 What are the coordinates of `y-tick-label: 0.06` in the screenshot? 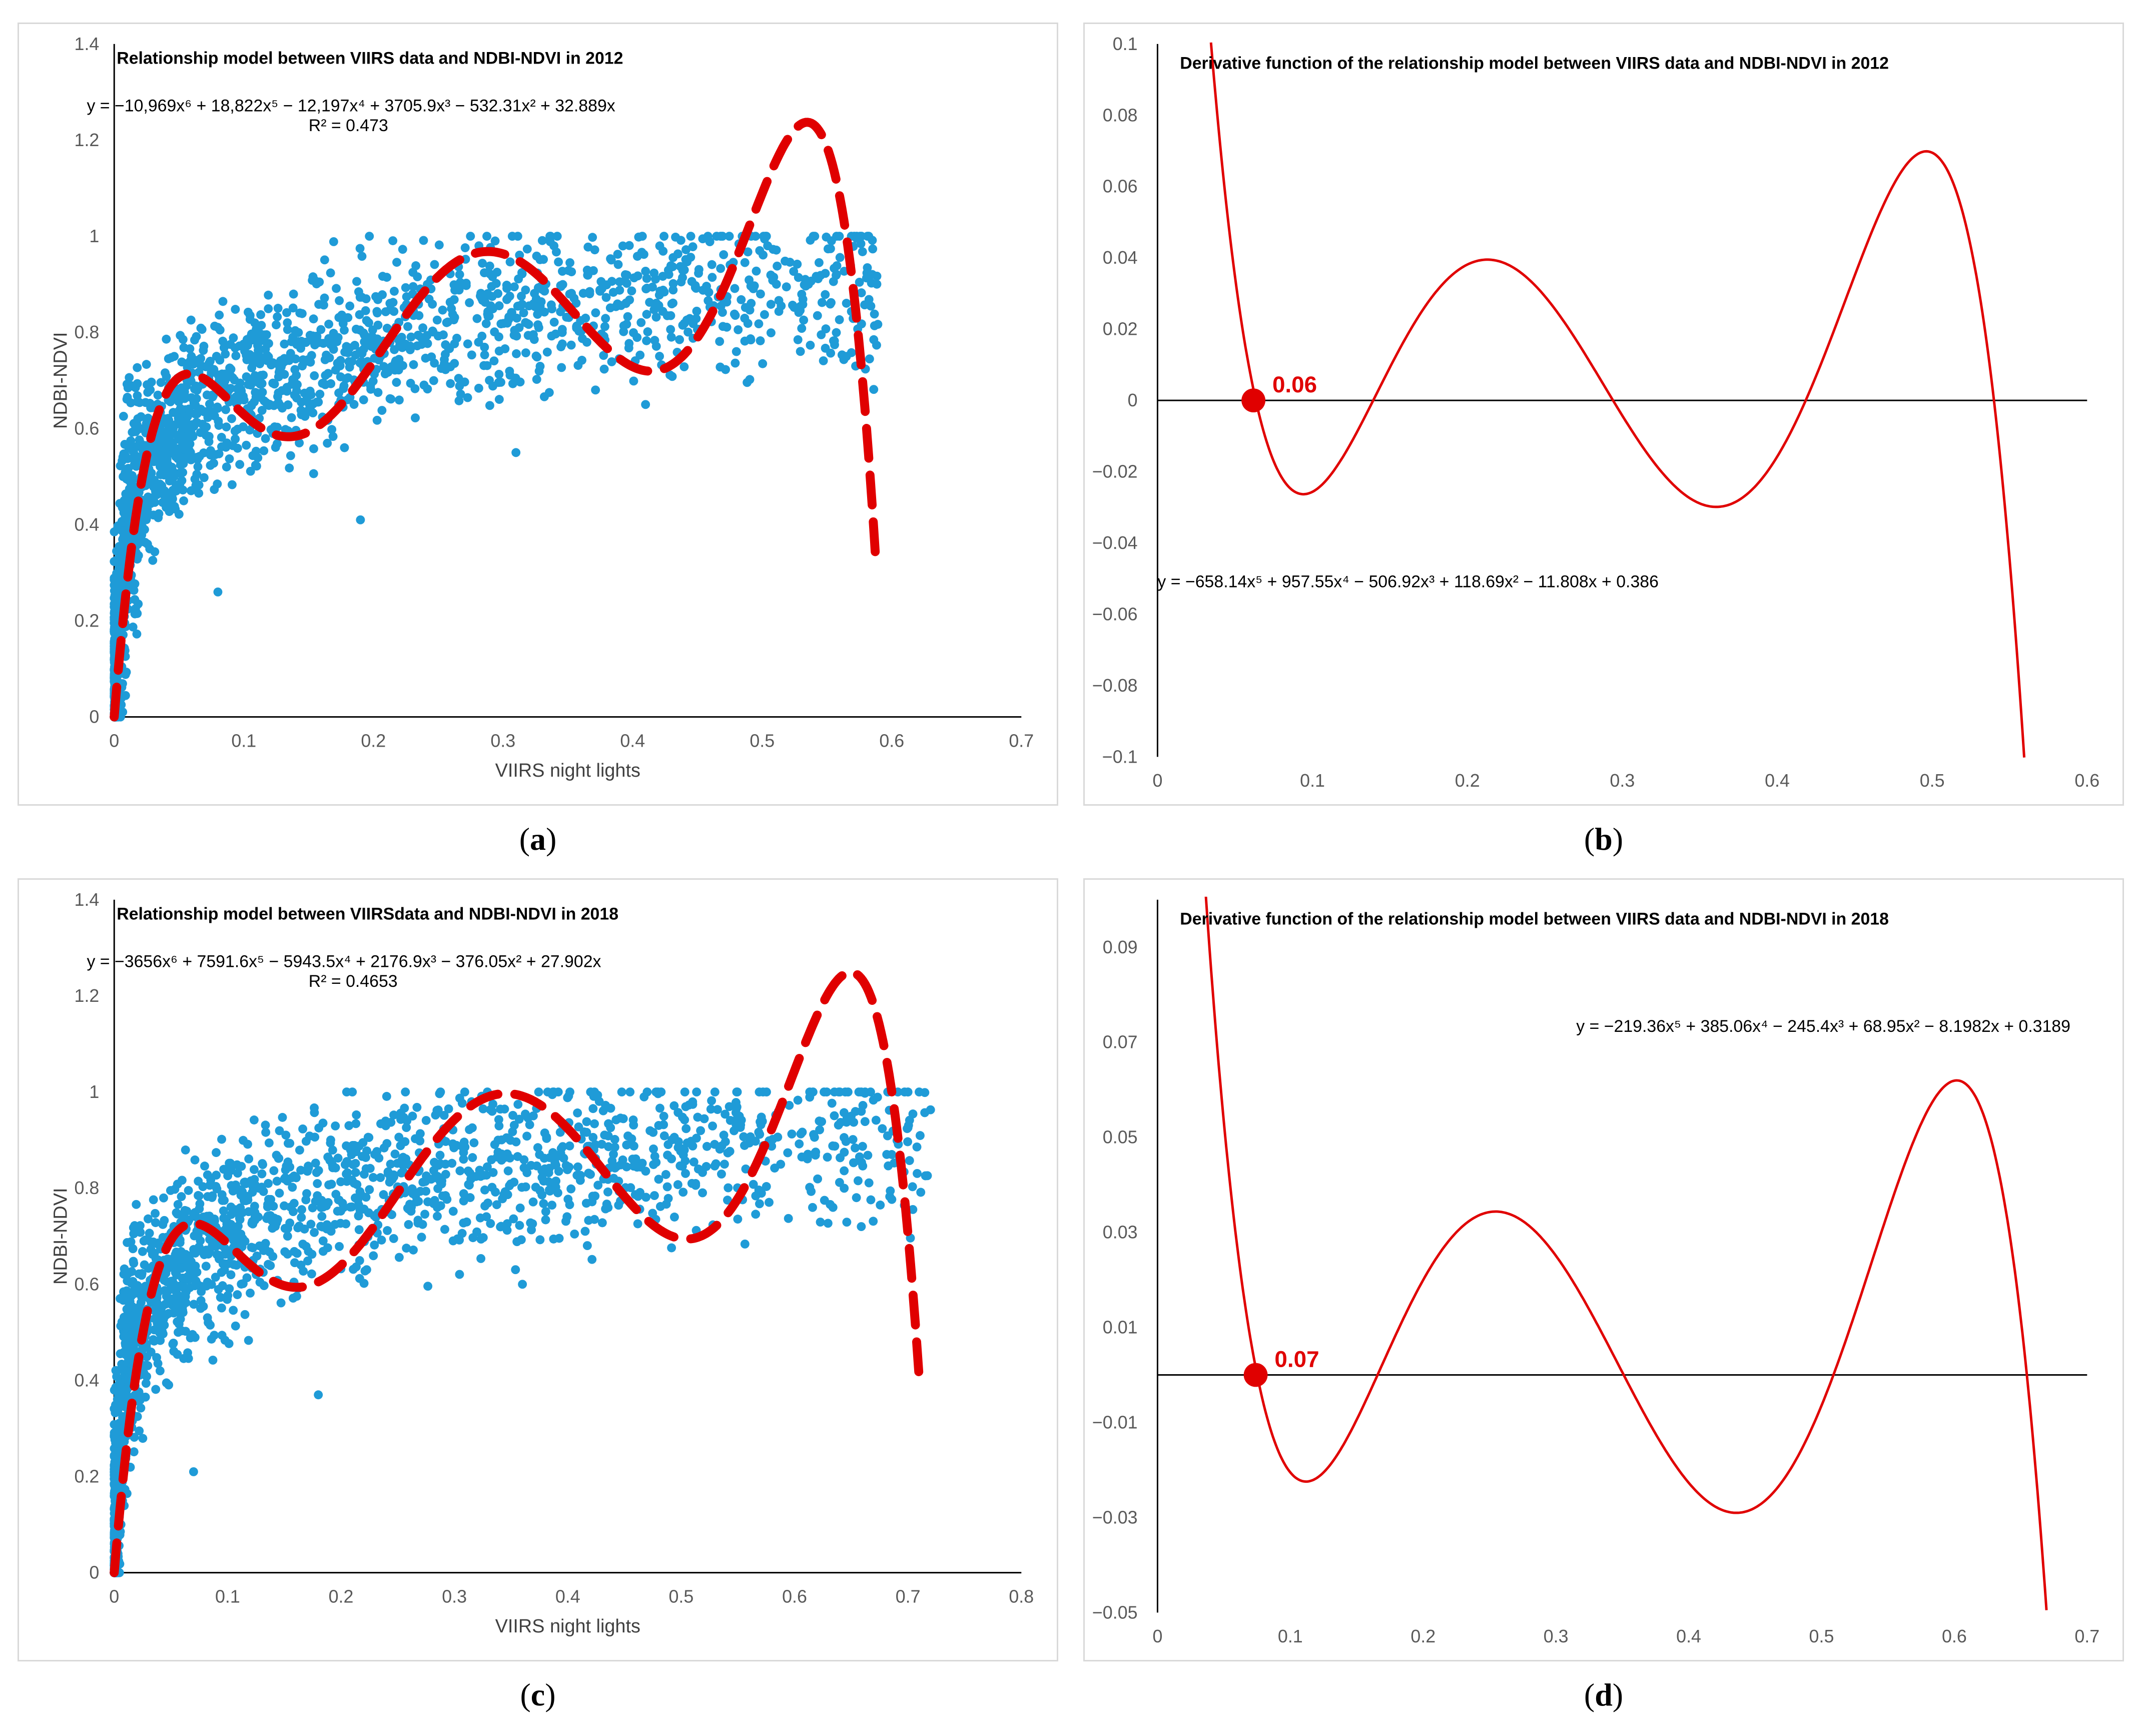 It's located at (1120, 187).